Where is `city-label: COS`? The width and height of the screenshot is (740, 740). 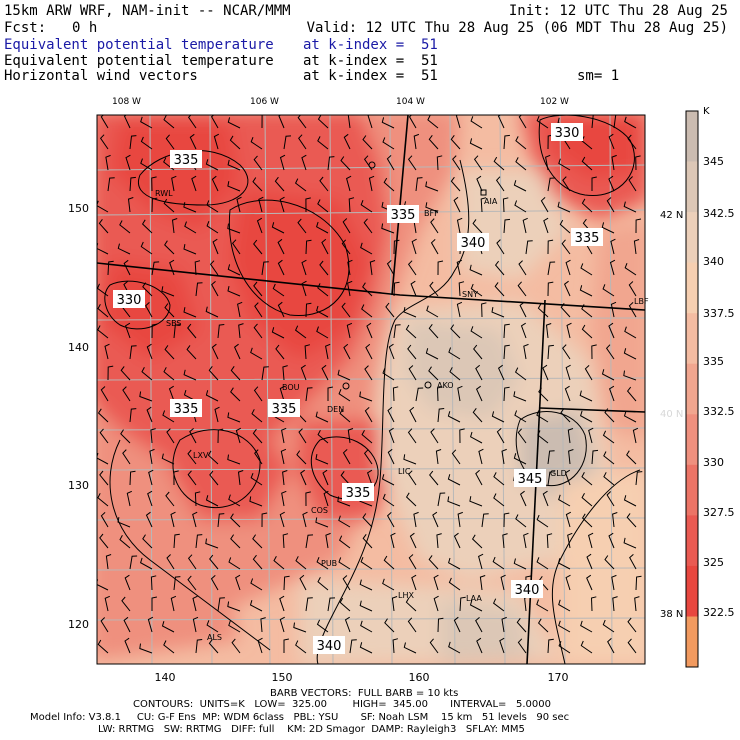
city-label: COS is located at coordinates (319, 510).